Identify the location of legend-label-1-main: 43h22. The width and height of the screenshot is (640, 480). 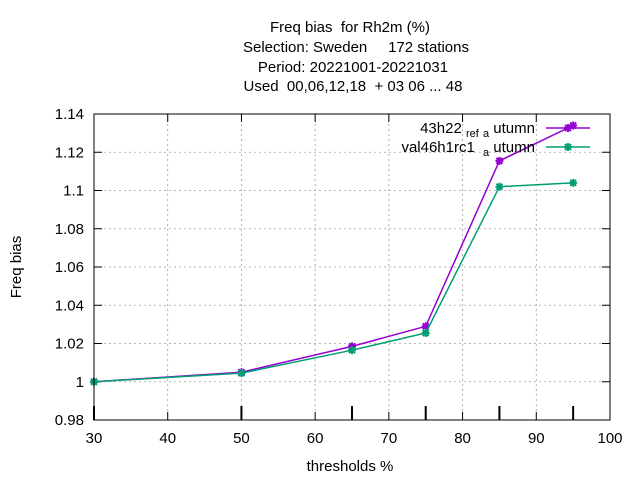
(441, 128).